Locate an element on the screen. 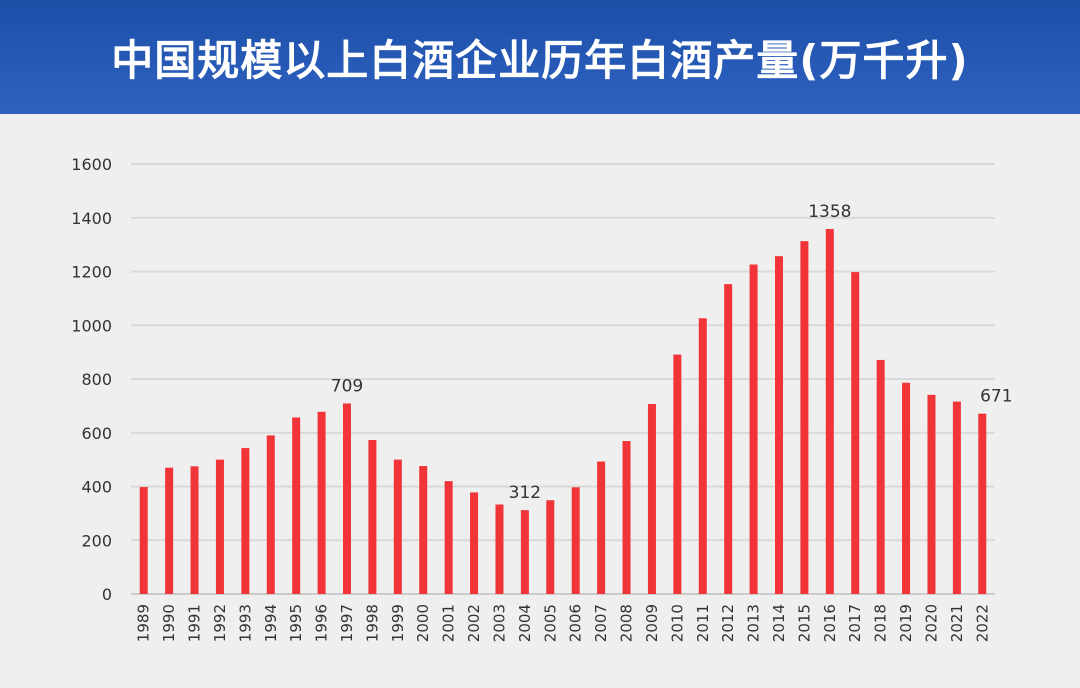 The height and width of the screenshot is (688, 1080). y-tick-label: 800 is located at coordinates (96, 379).